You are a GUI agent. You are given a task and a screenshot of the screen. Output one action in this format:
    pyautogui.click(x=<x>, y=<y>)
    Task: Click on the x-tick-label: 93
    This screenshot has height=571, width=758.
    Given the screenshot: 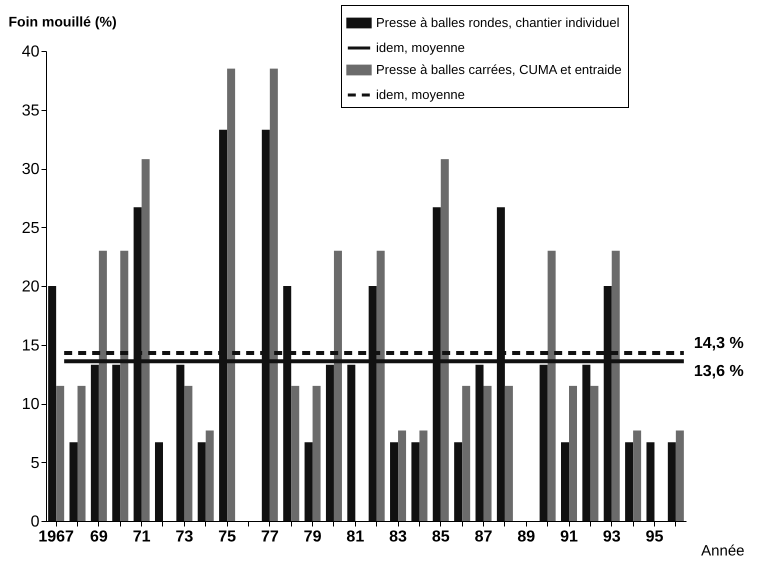 What is the action you would take?
    pyautogui.click(x=611, y=537)
    